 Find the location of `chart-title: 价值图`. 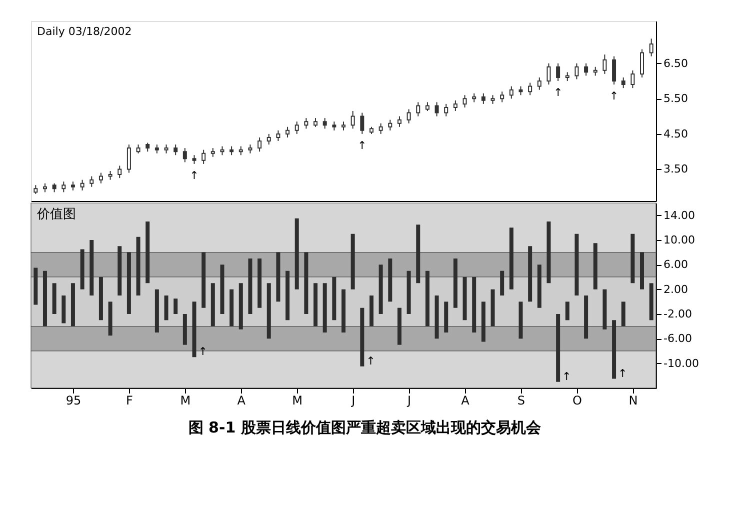

chart-title: 价值图 is located at coordinates (56, 214).